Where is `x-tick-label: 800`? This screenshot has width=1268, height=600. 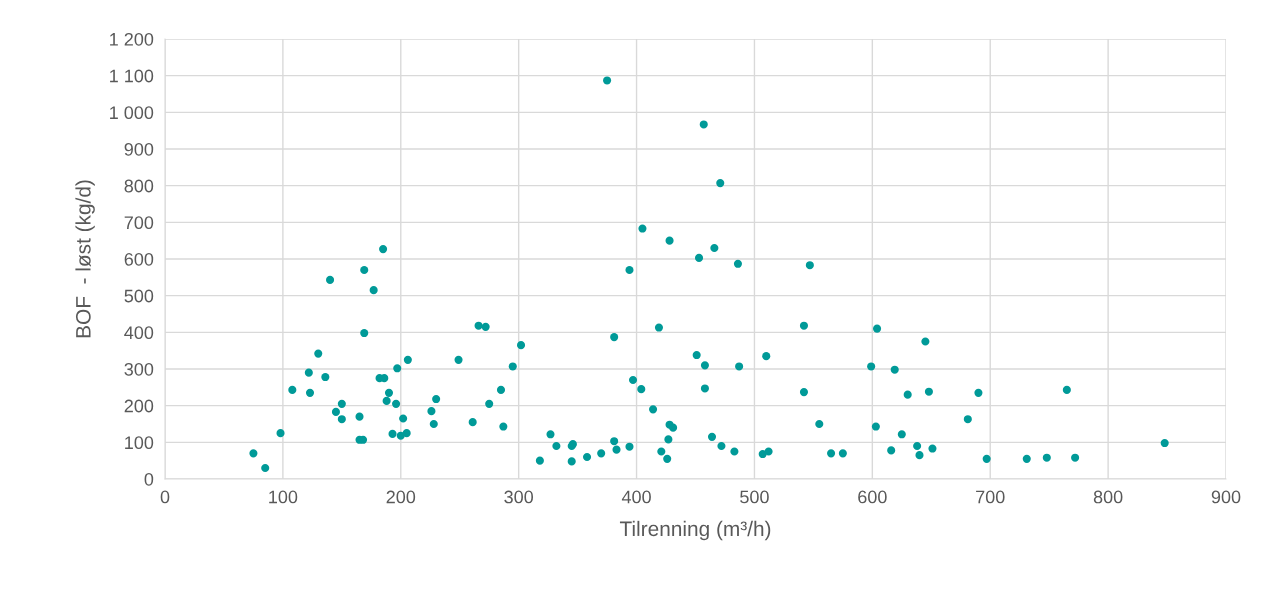
x-tick-label: 800 is located at coordinates (1108, 497).